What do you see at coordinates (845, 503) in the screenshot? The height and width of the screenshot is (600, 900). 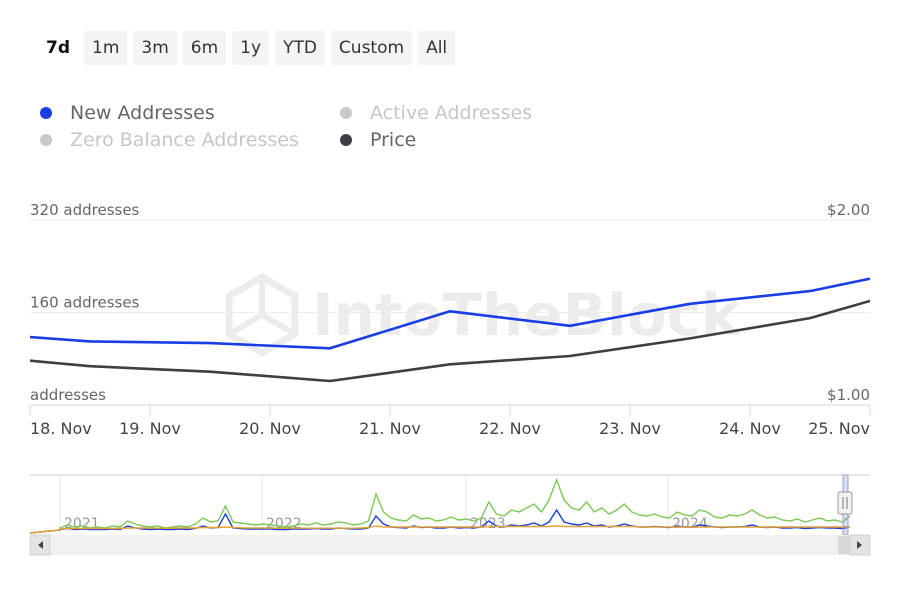 I see `navigator-handle` at bounding box center [845, 503].